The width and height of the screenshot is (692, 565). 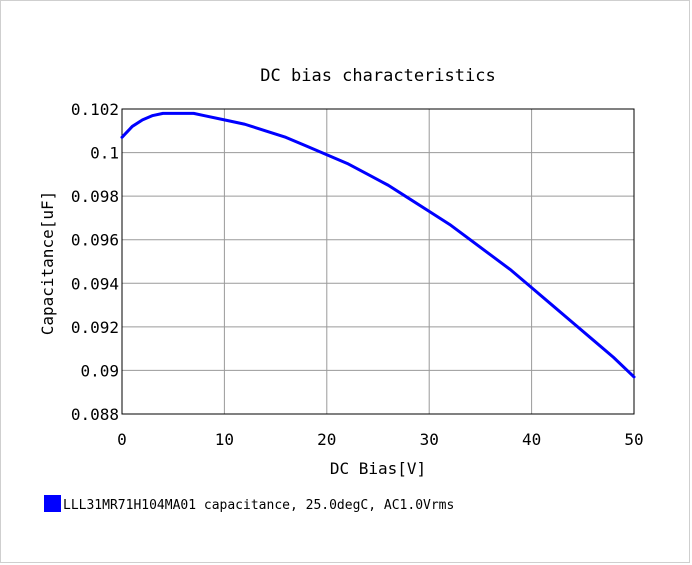 I want to click on x-axis-label: DC Bias[V], so click(x=378, y=468).